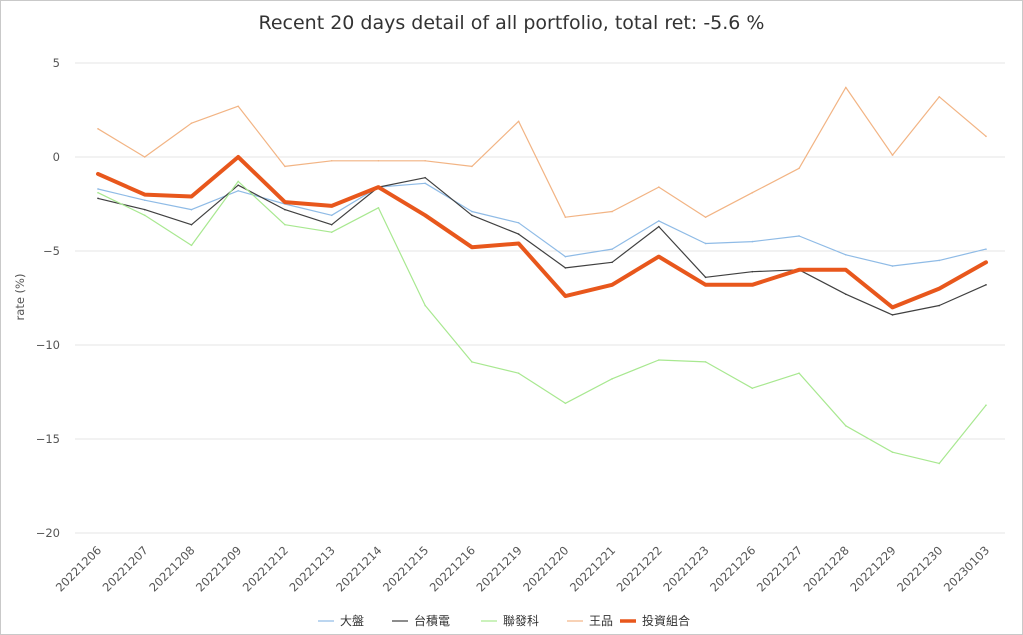 This screenshot has height=635, width=1023. I want to click on legend-label: 聯發科, so click(521, 620).